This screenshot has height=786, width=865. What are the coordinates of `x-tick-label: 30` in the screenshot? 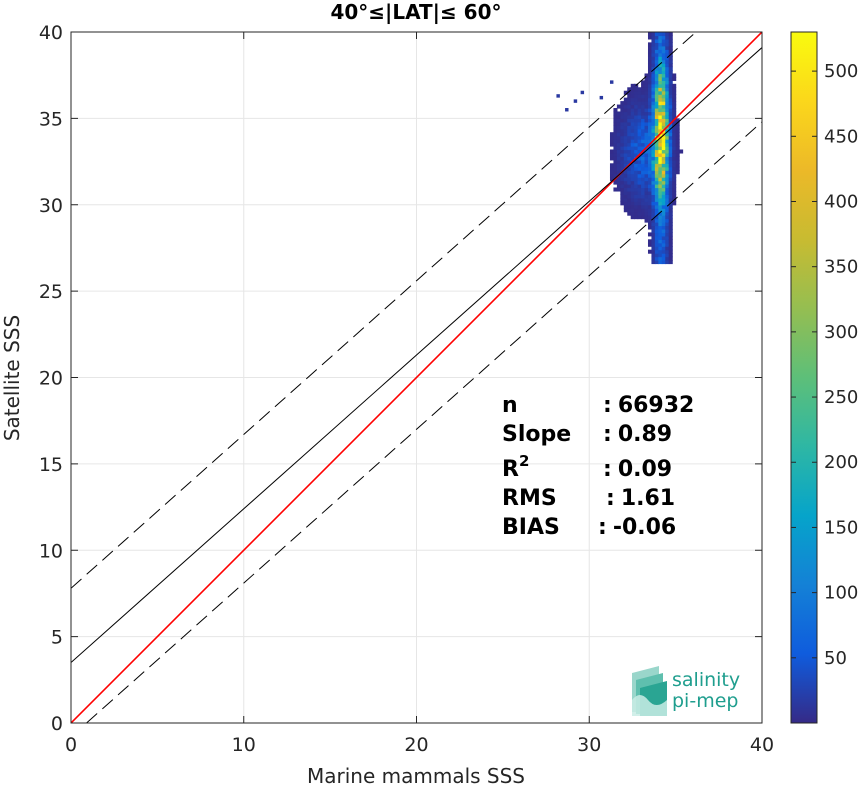 It's located at (589, 745).